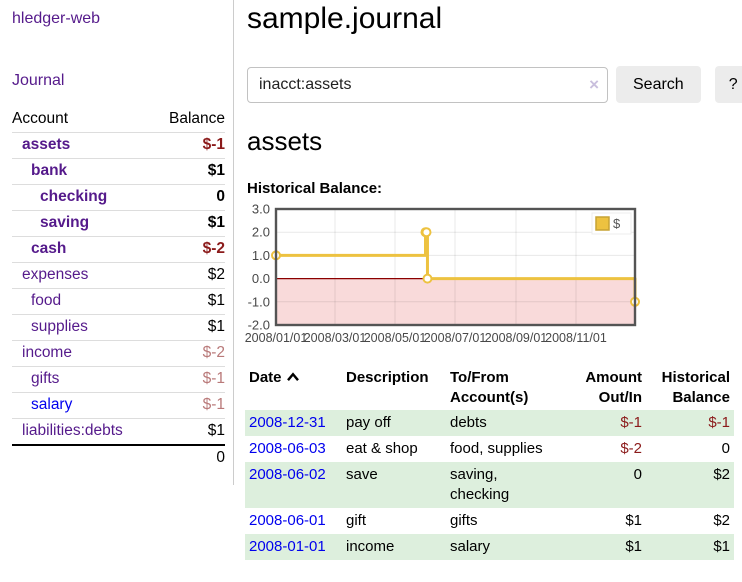 This screenshot has width=742, height=582. Describe the element at coordinates (59, 326) in the screenshot. I see `account-link: supplies` at that location.